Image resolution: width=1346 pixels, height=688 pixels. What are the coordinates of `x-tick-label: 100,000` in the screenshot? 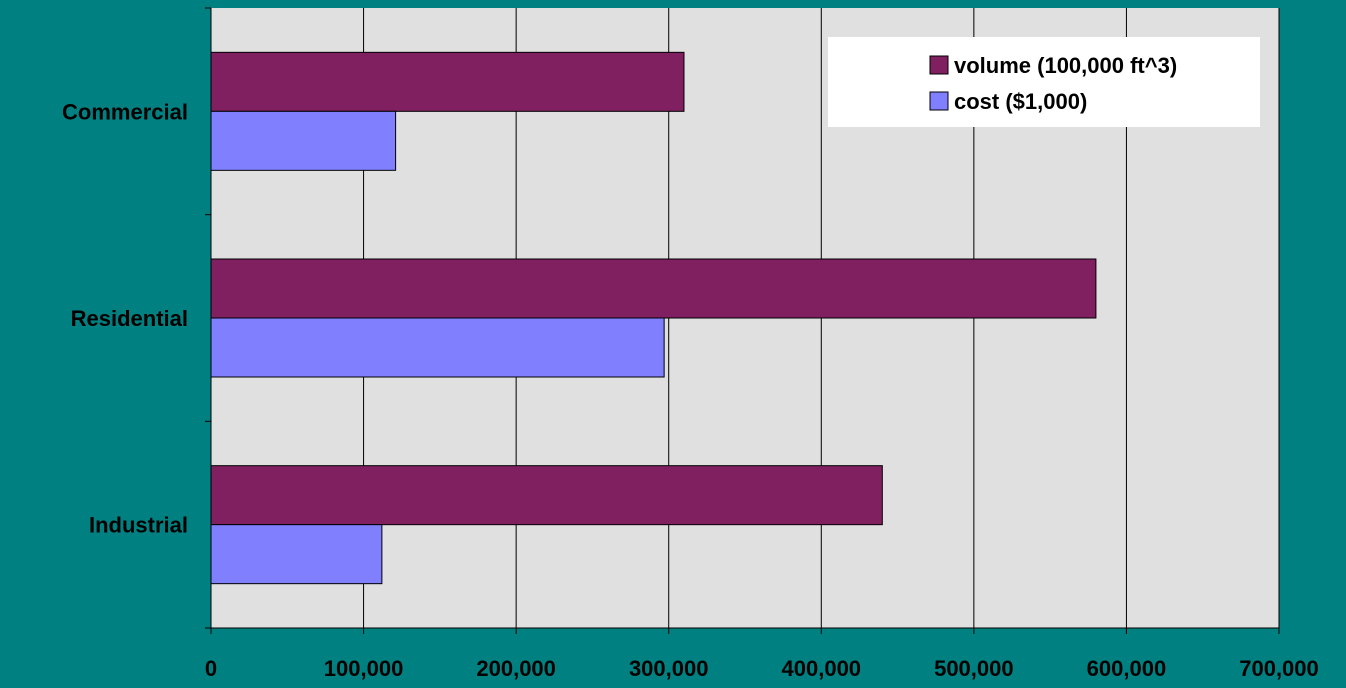 It's located at (364, 668).